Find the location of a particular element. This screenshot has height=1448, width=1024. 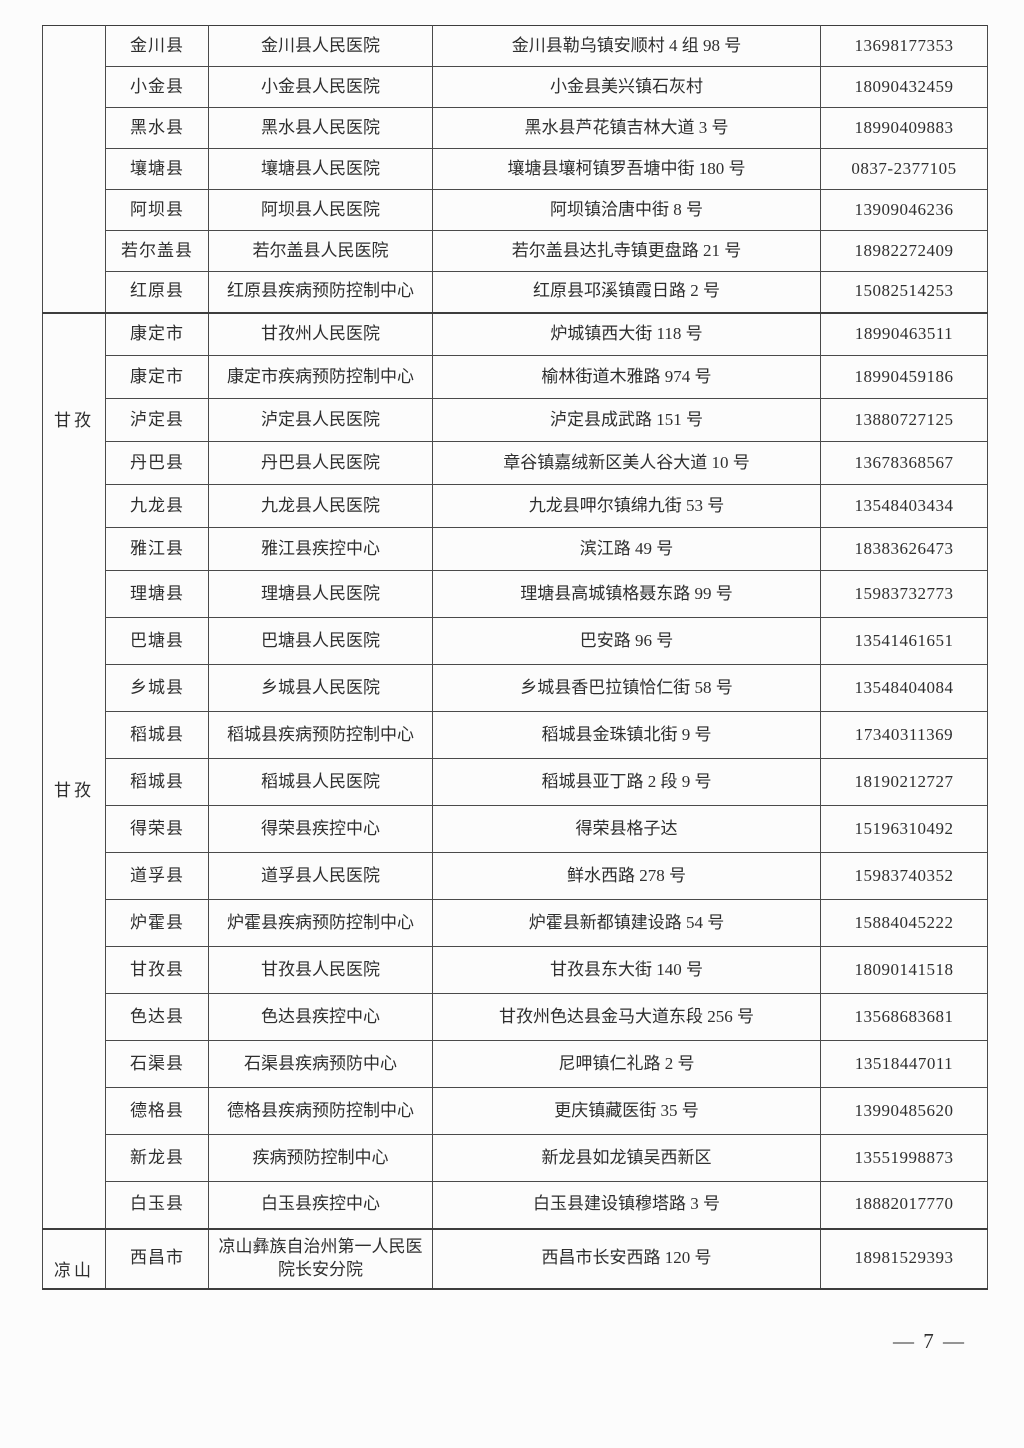

table-row: 乡城县 乡城县人民医院 乡城县香巴拉镇恰仁街 58 号 13548404084 is located at coordinates (515, 688).